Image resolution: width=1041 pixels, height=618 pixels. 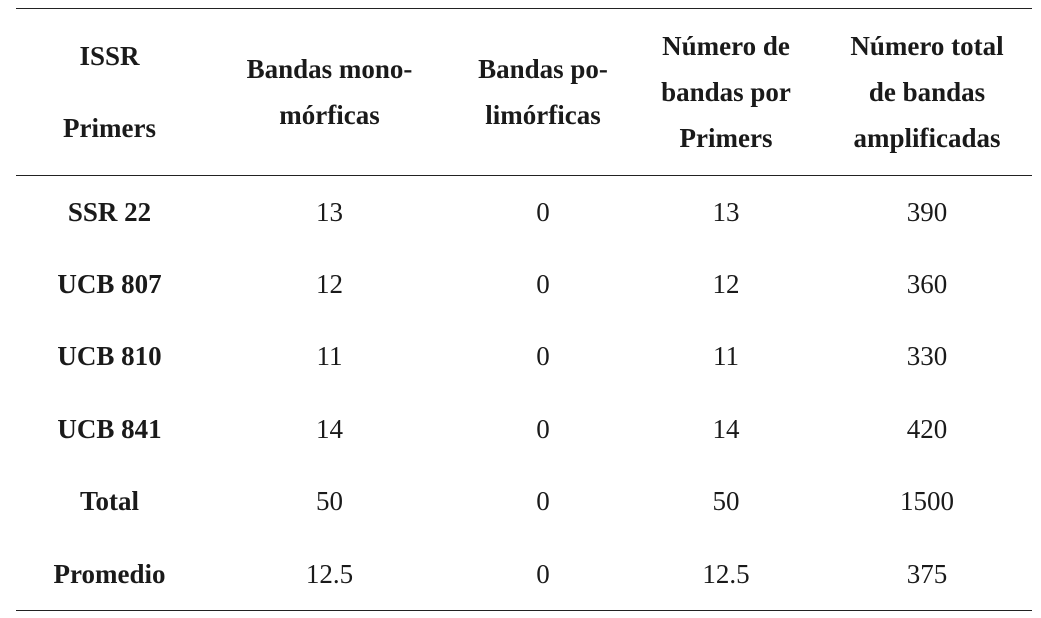 I want to click on header-line: Número total, so click(x=927, y=46).